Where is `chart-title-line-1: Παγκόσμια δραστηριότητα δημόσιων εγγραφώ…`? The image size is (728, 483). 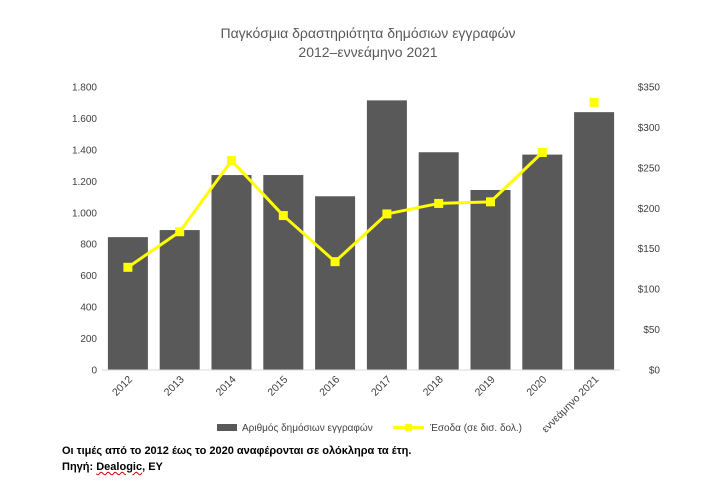 chart-title-line-1: Παγκόσμια δραστηριότητα δημόσιων εγγραφώ… is located at coordinates (367, 33).